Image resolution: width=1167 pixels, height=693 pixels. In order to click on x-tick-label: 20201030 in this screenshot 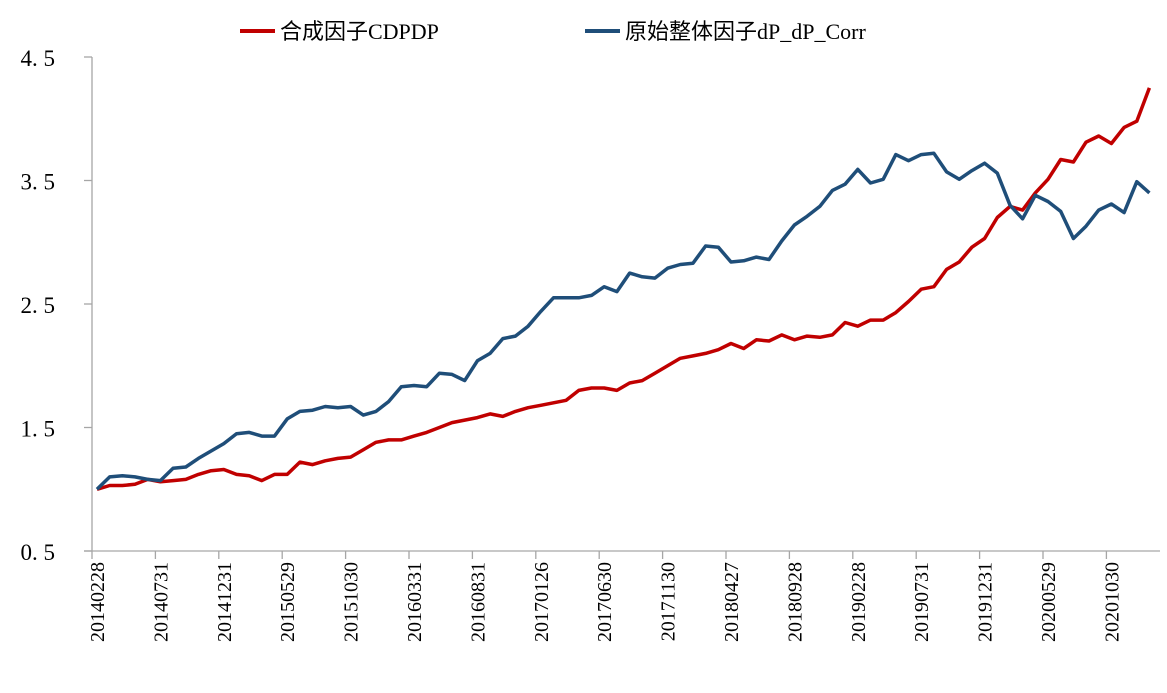, I will do `click(1112, 602)`.